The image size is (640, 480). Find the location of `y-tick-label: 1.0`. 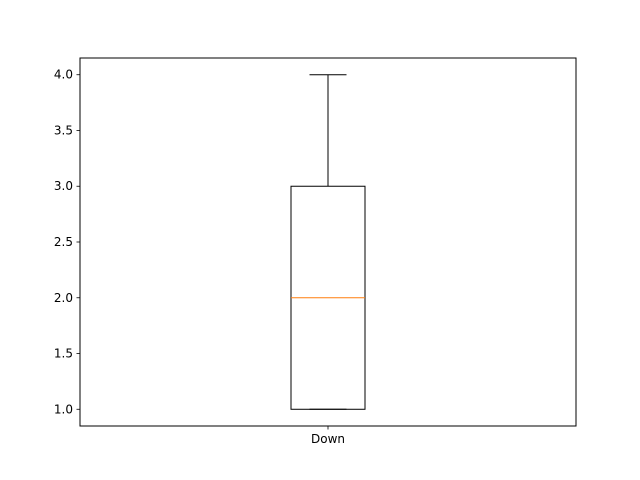

y-tick-label: 1.0 is located at coordinates (63, 409).